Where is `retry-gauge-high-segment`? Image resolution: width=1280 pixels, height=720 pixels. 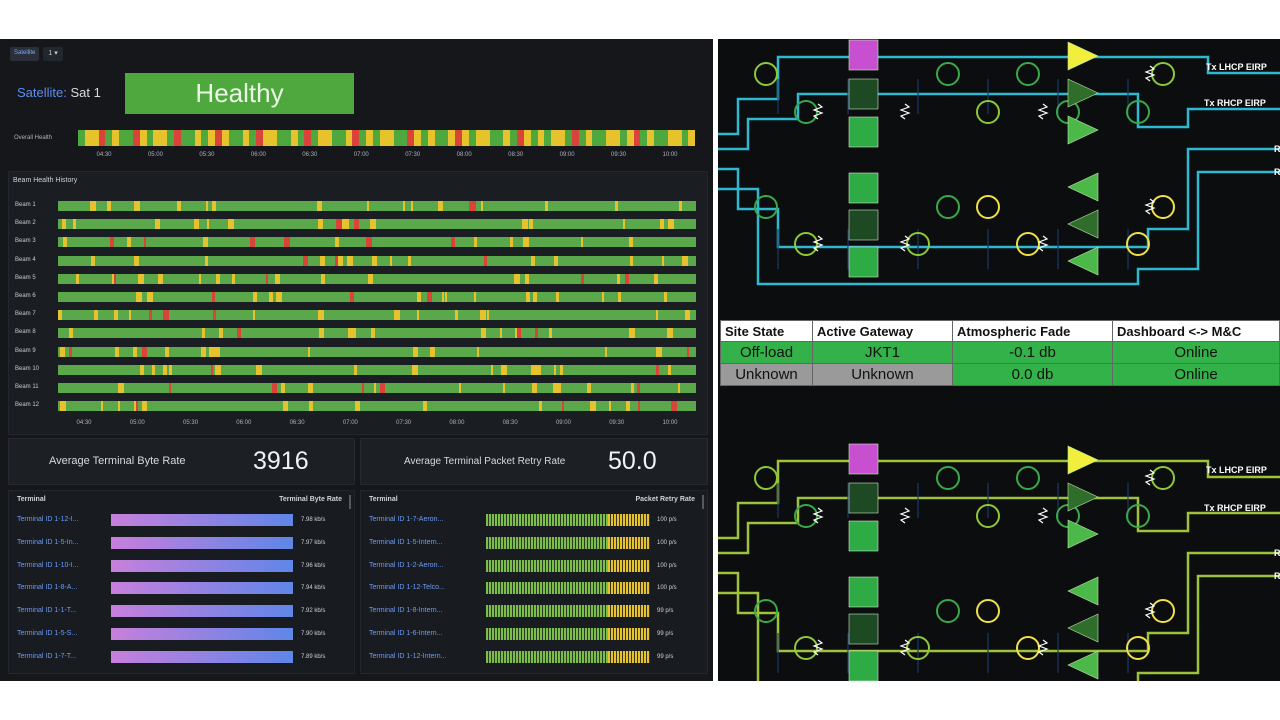 retry-gauge-high-segment is located at coordinates (629, 611).